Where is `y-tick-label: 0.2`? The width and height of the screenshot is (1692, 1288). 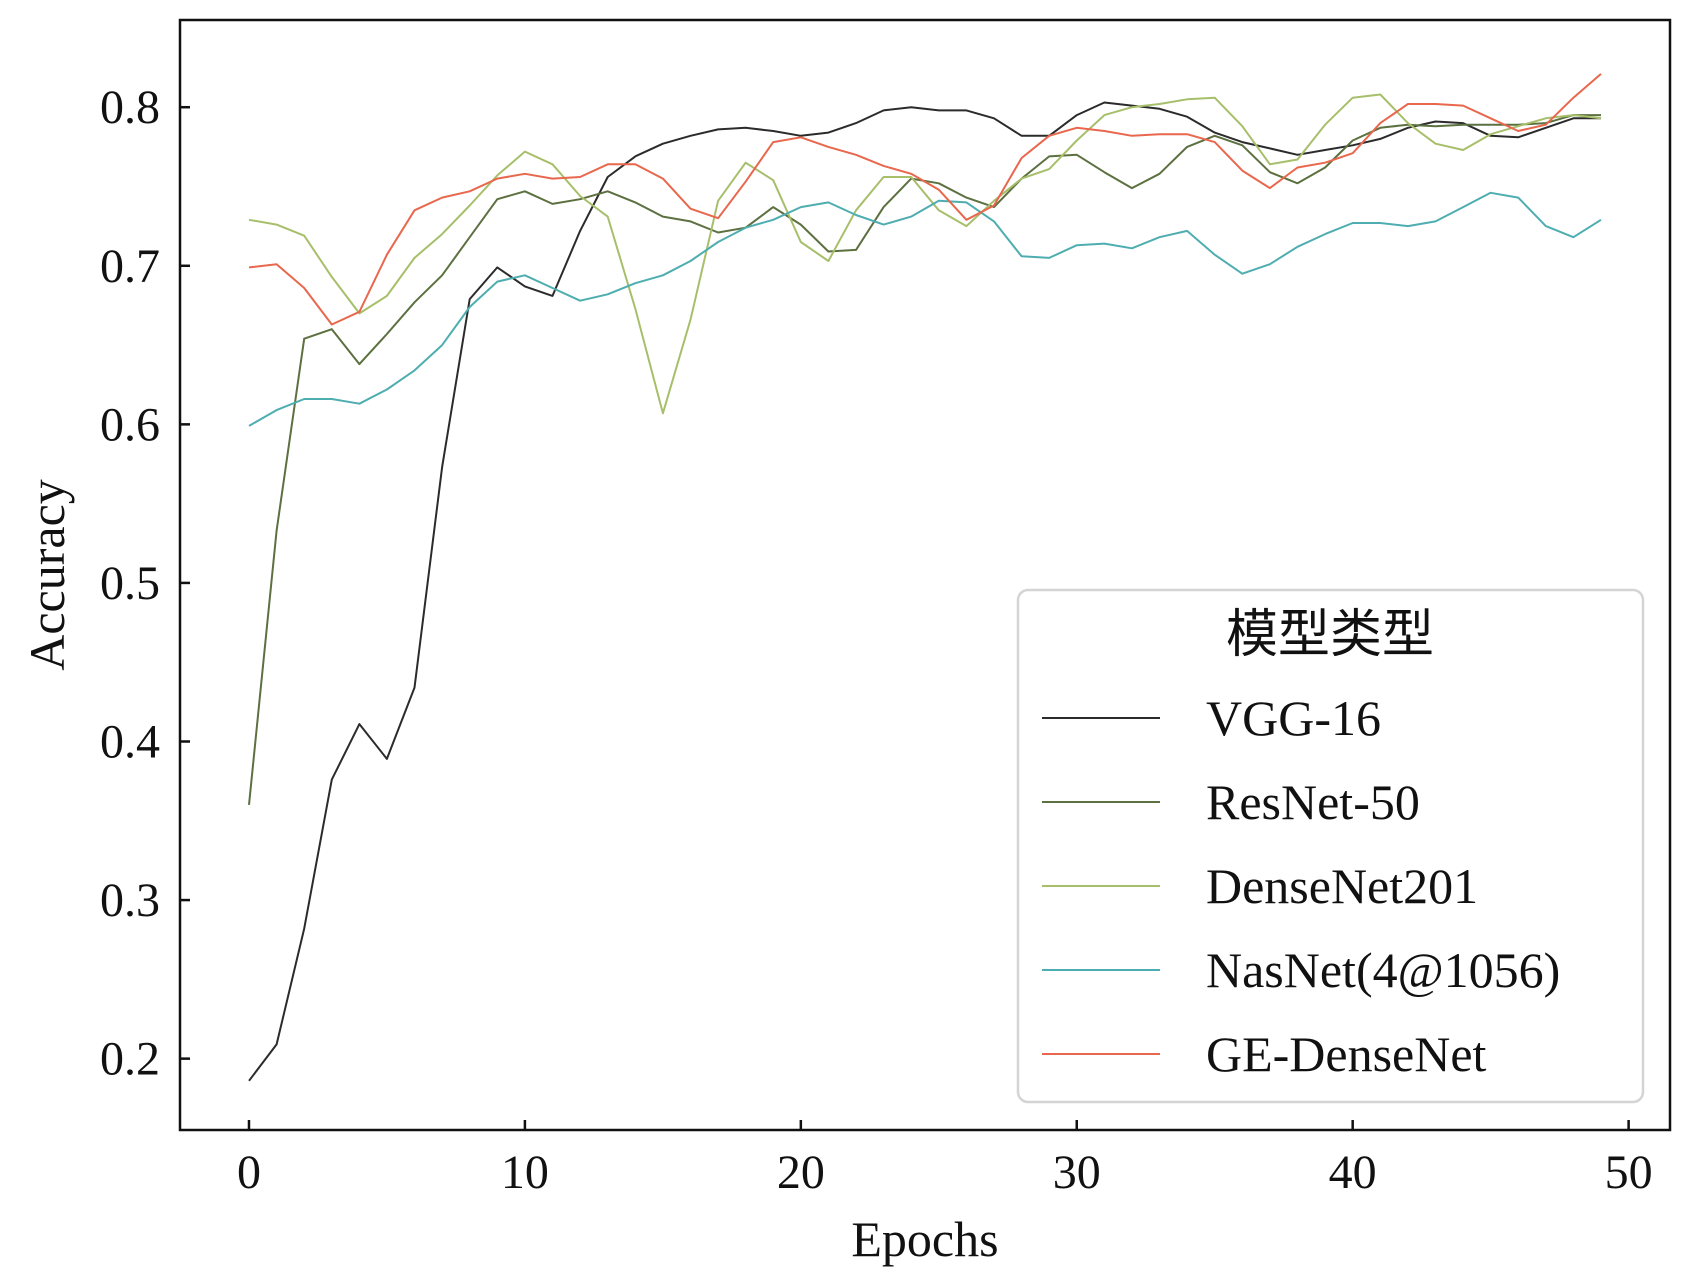 y-tick-label: 0.2 is located at coordinates (130, 1059).